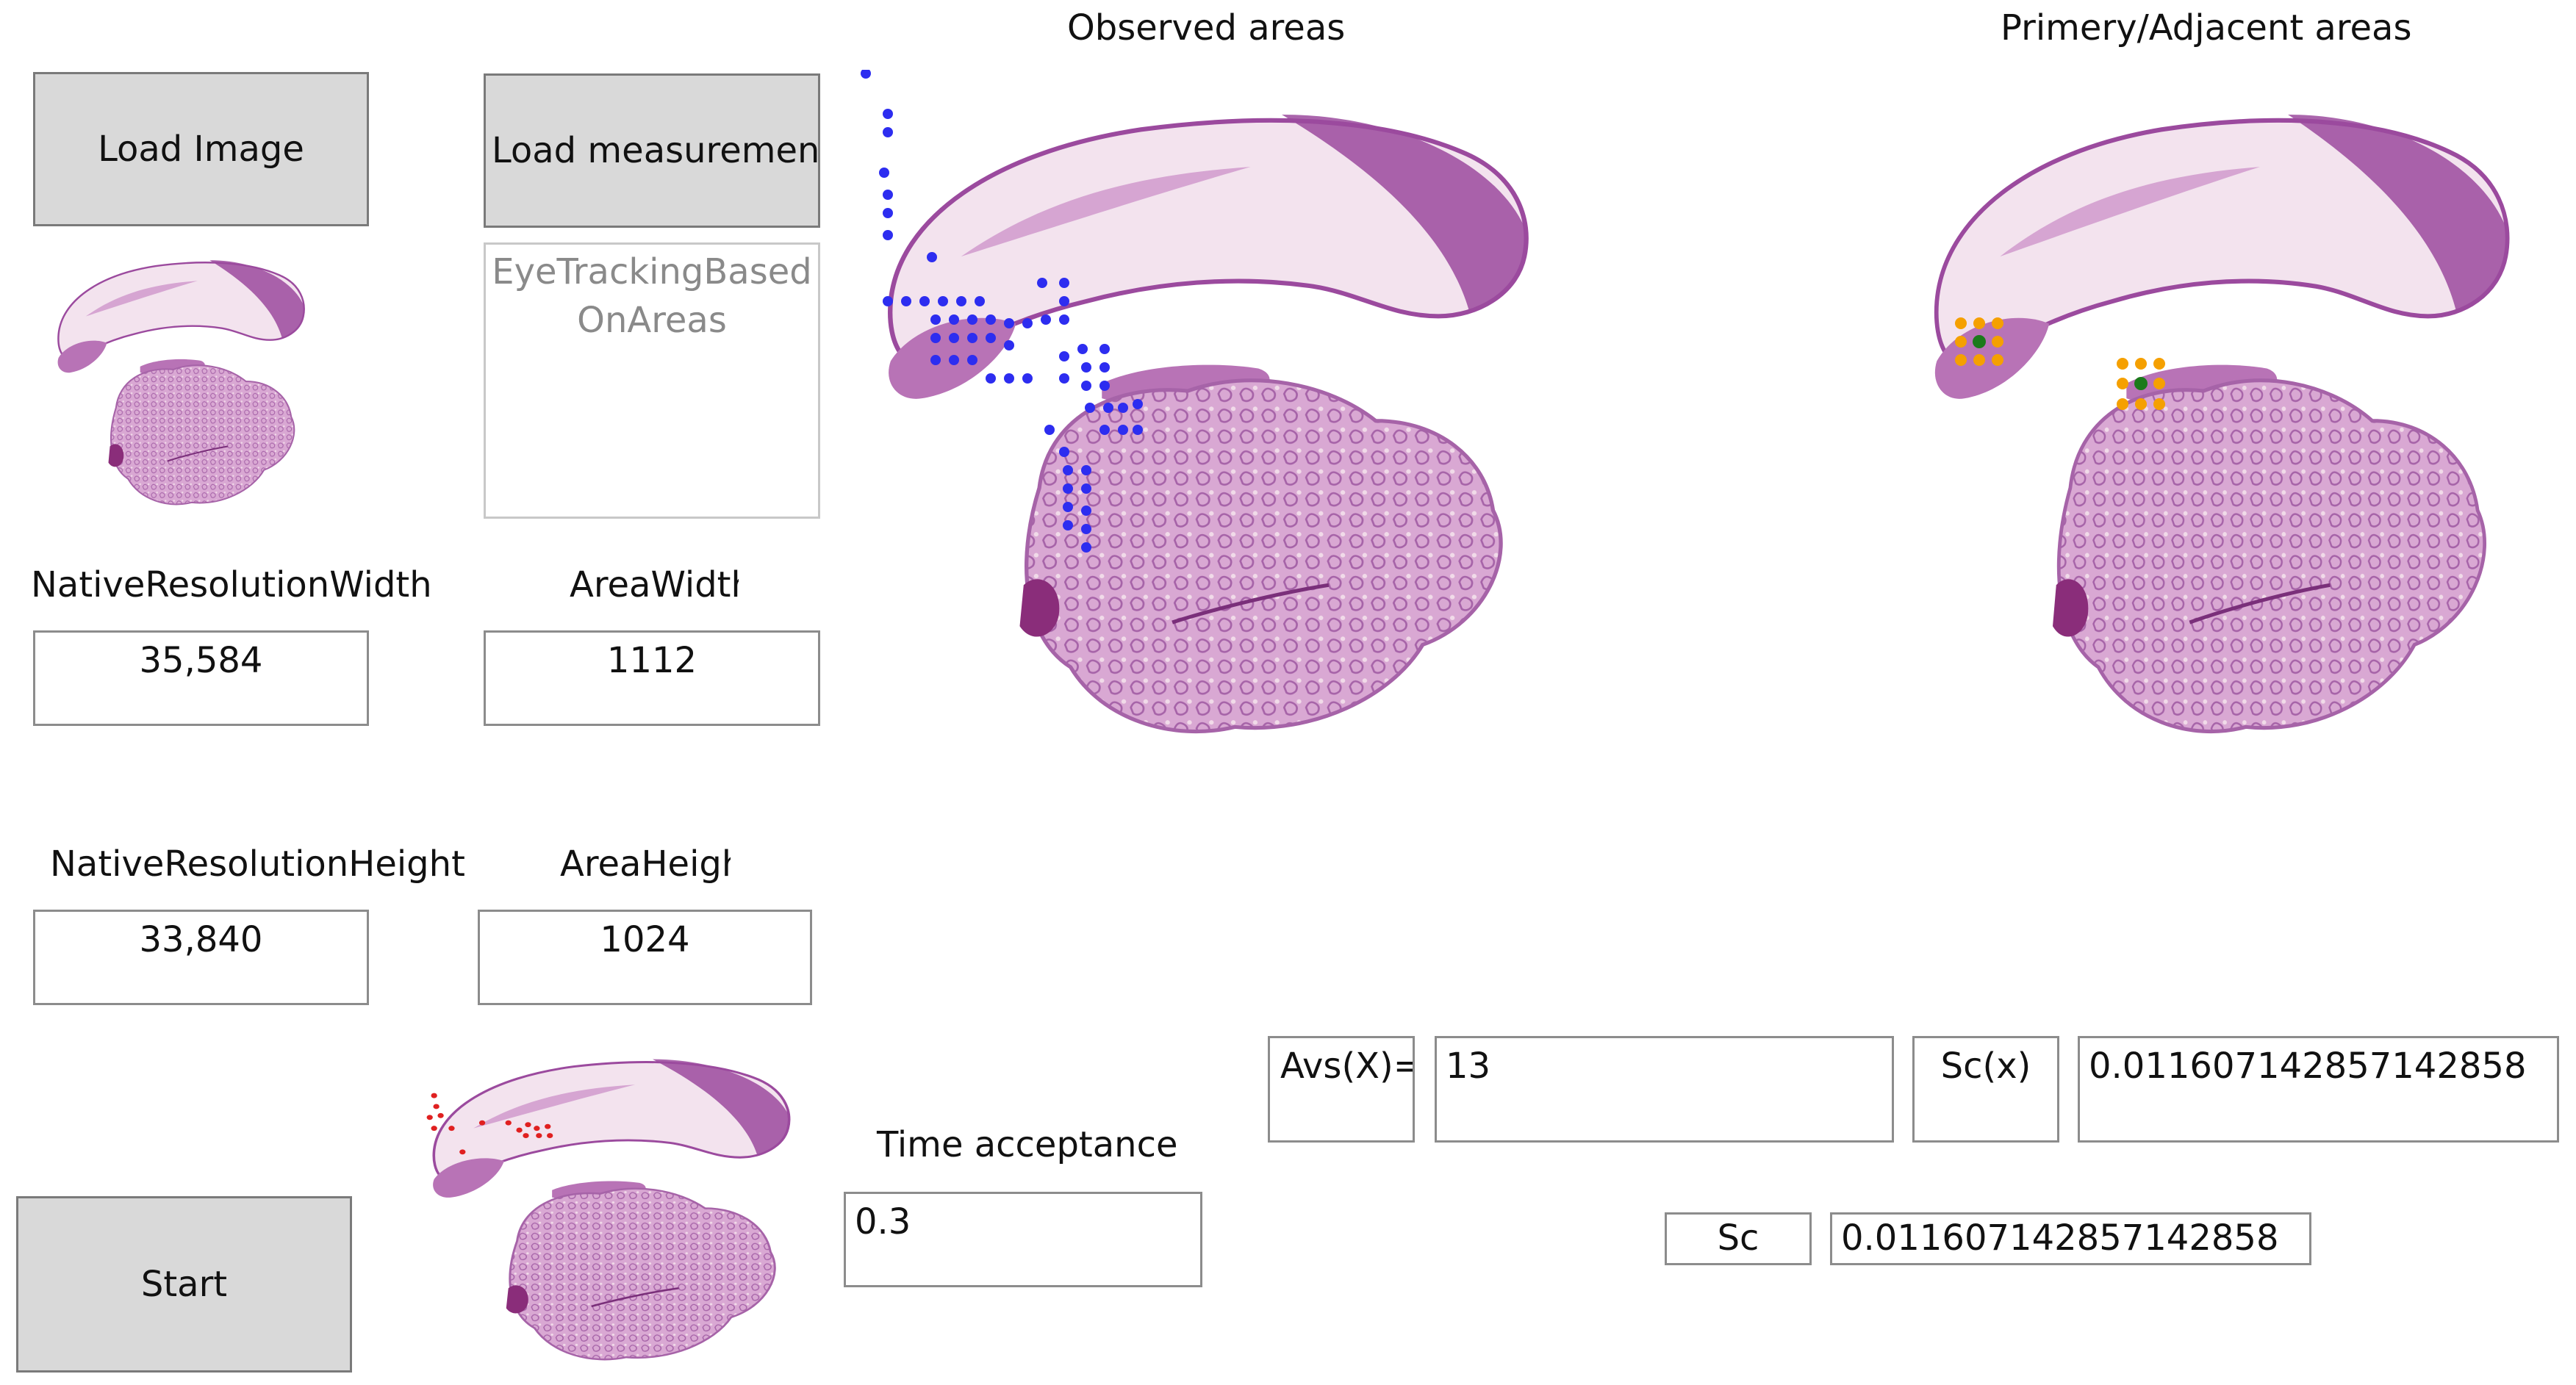  I want to click on observed-area-dots, so click(1002, 311).